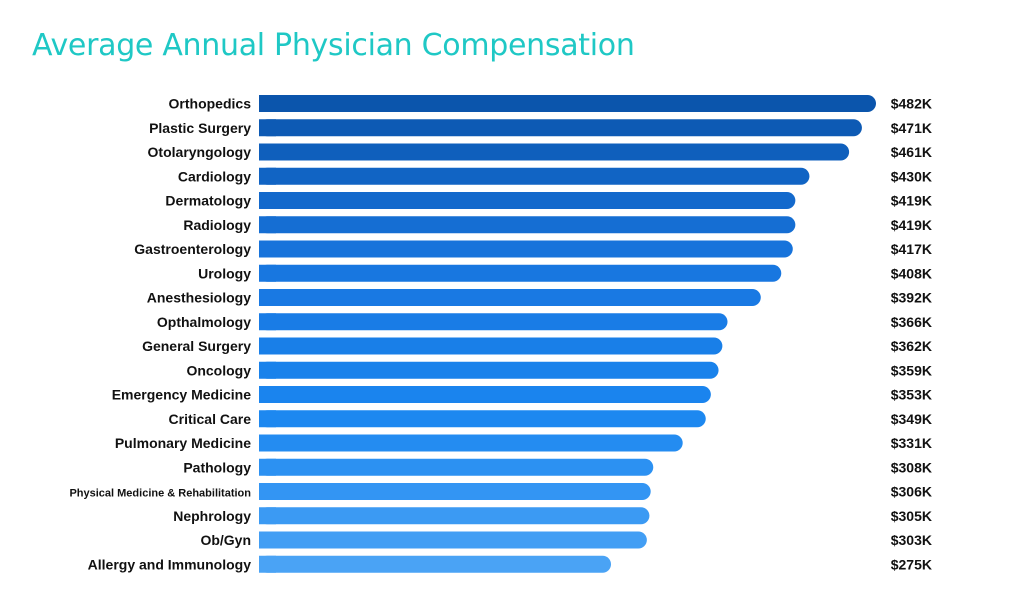 Image resolution: width=1024 pixels, height=607 pixels. I want to click on category-label: Cardiology, so click(214, 176).